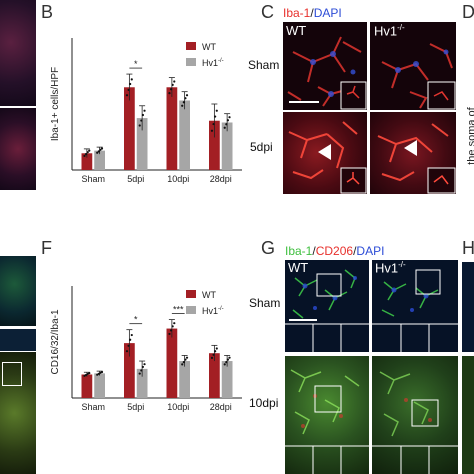 The width and height of the screenshot is (474, 474). What do you see at coordinates (468, 248) in the screenshot?
I see `panel-label-h: H` at bounding box center [468, 248].